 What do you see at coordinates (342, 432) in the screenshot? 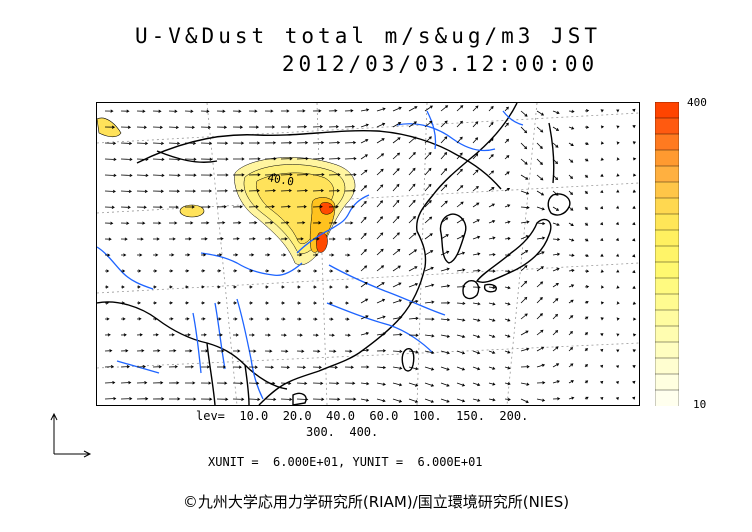
I see `contour-levels-line2: 300. 400.` at bounding box center [342, 432].